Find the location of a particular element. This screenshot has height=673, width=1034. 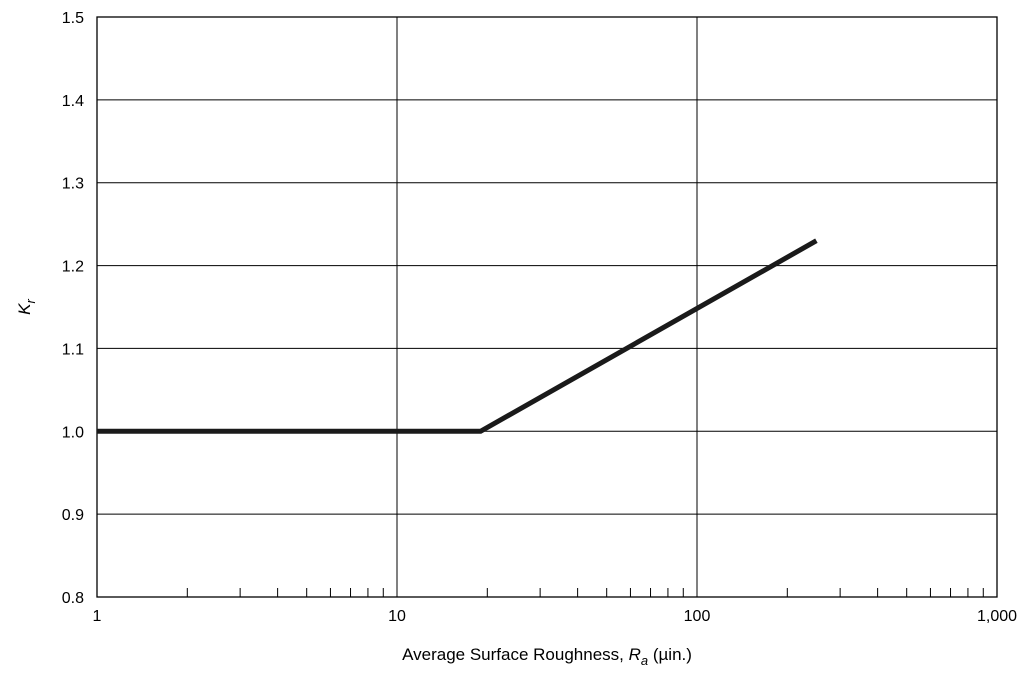

y-tick-label: 1.0 is located at coordinates (73, 432).